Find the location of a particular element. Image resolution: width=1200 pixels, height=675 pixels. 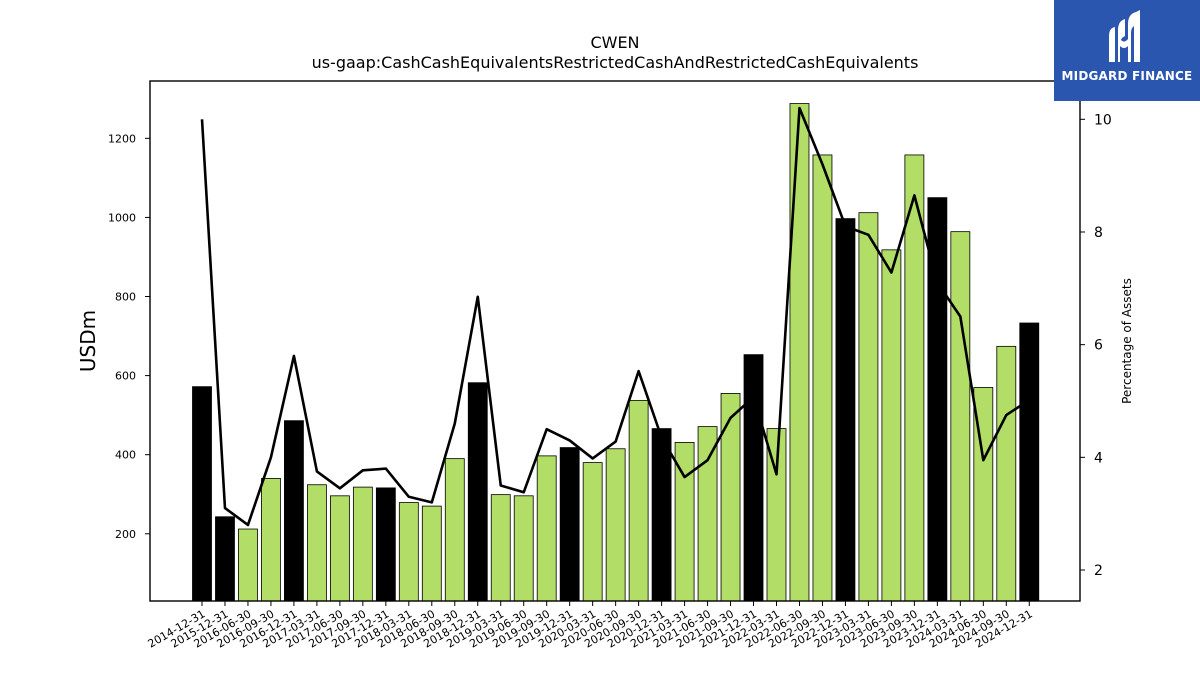

y2-tick-label: 2 is located at coordinates (1098, 571).